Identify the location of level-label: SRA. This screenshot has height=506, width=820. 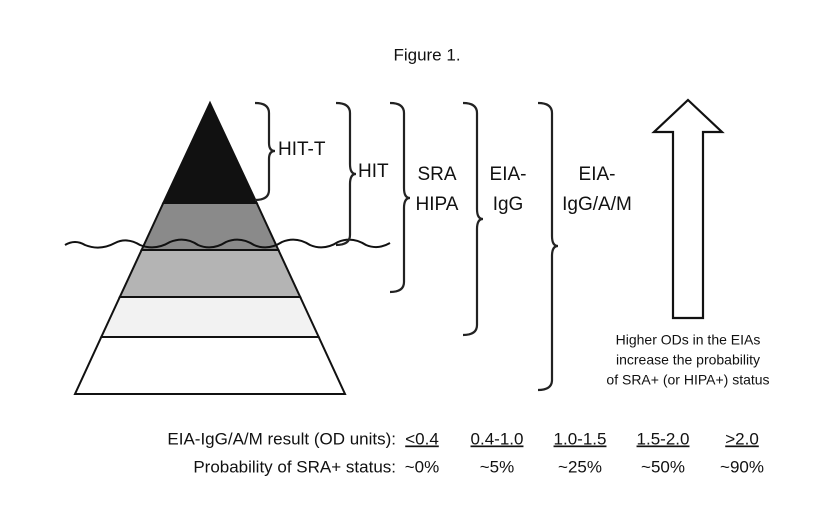
(436, 174).